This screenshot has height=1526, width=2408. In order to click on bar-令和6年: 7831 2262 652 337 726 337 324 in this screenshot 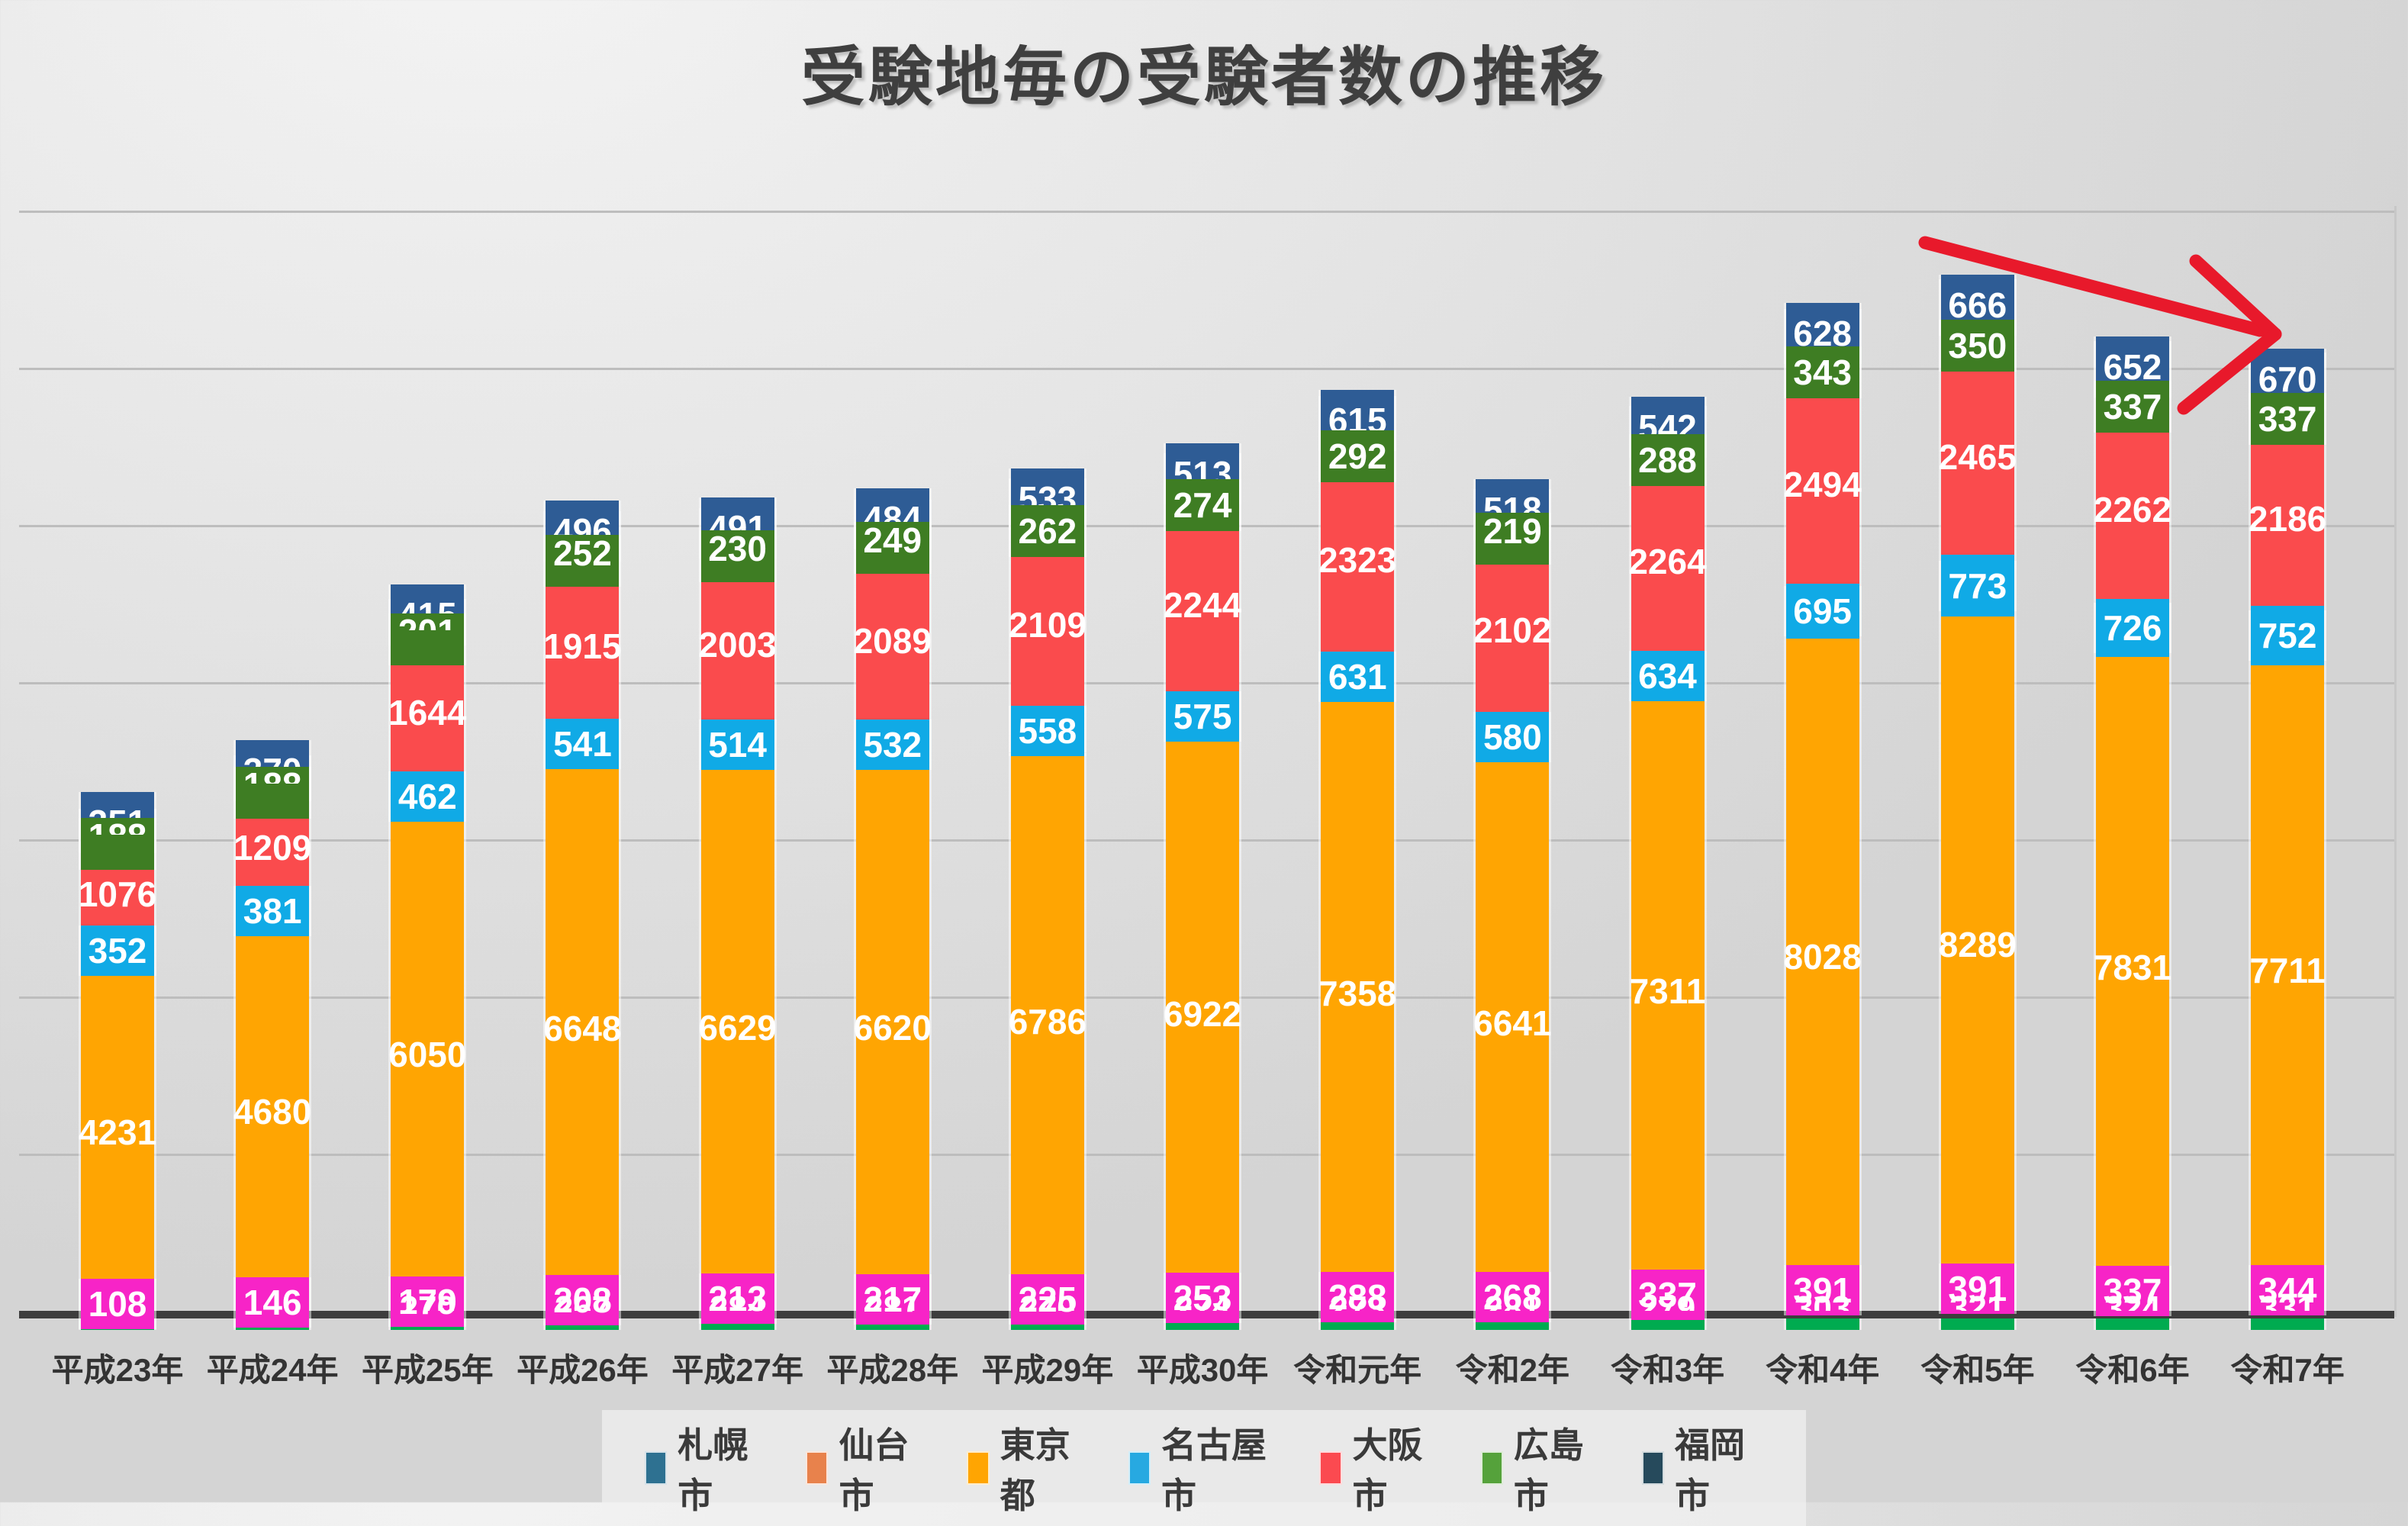, I will do `click(2132, 751)`.